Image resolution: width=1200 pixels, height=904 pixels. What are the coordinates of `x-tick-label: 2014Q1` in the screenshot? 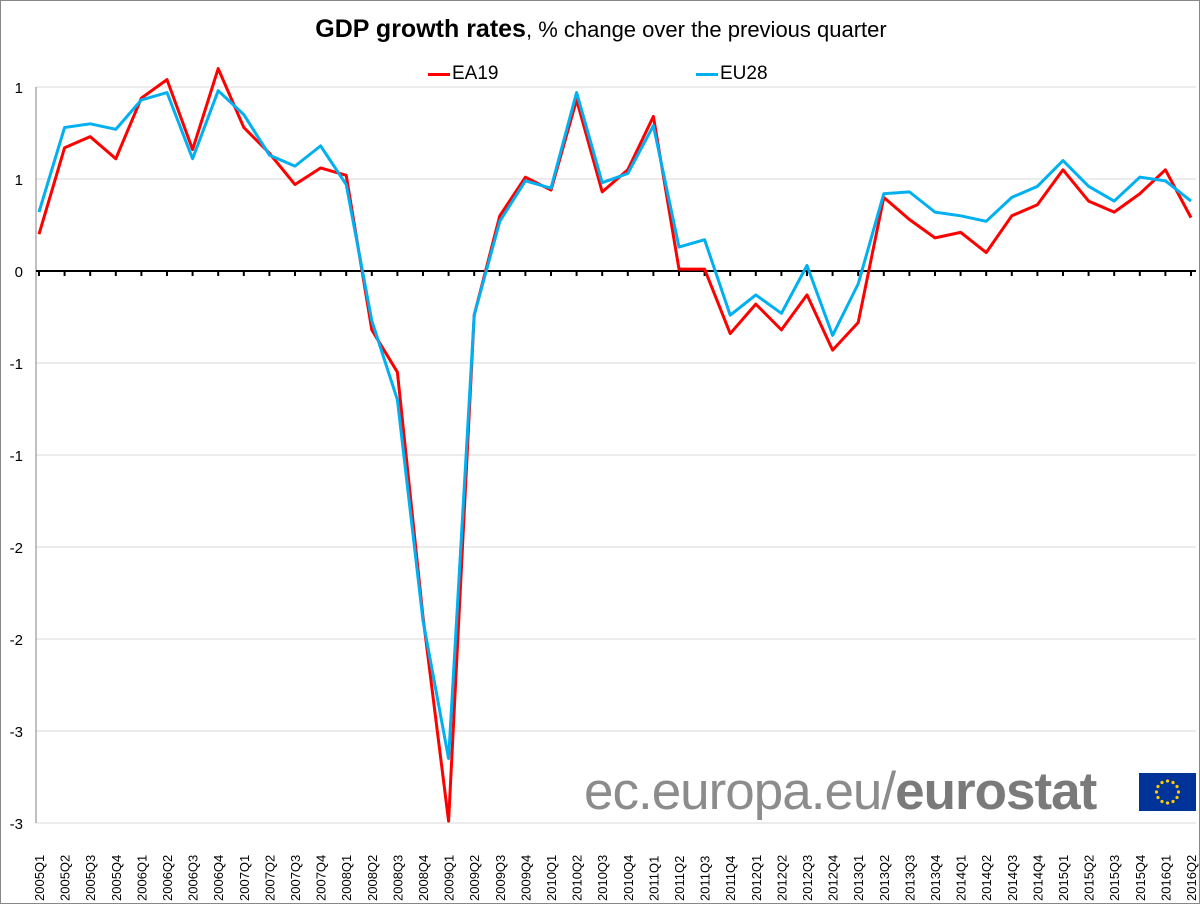 It's located at (961, 878).